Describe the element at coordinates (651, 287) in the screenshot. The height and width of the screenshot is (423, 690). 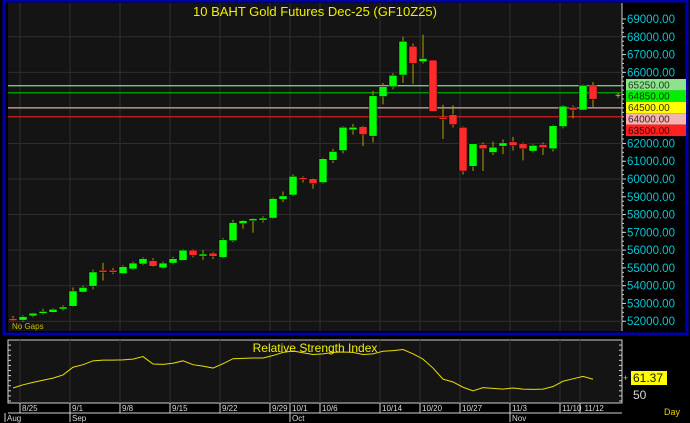
I see `y-tick-label: 54000.00` at that location.